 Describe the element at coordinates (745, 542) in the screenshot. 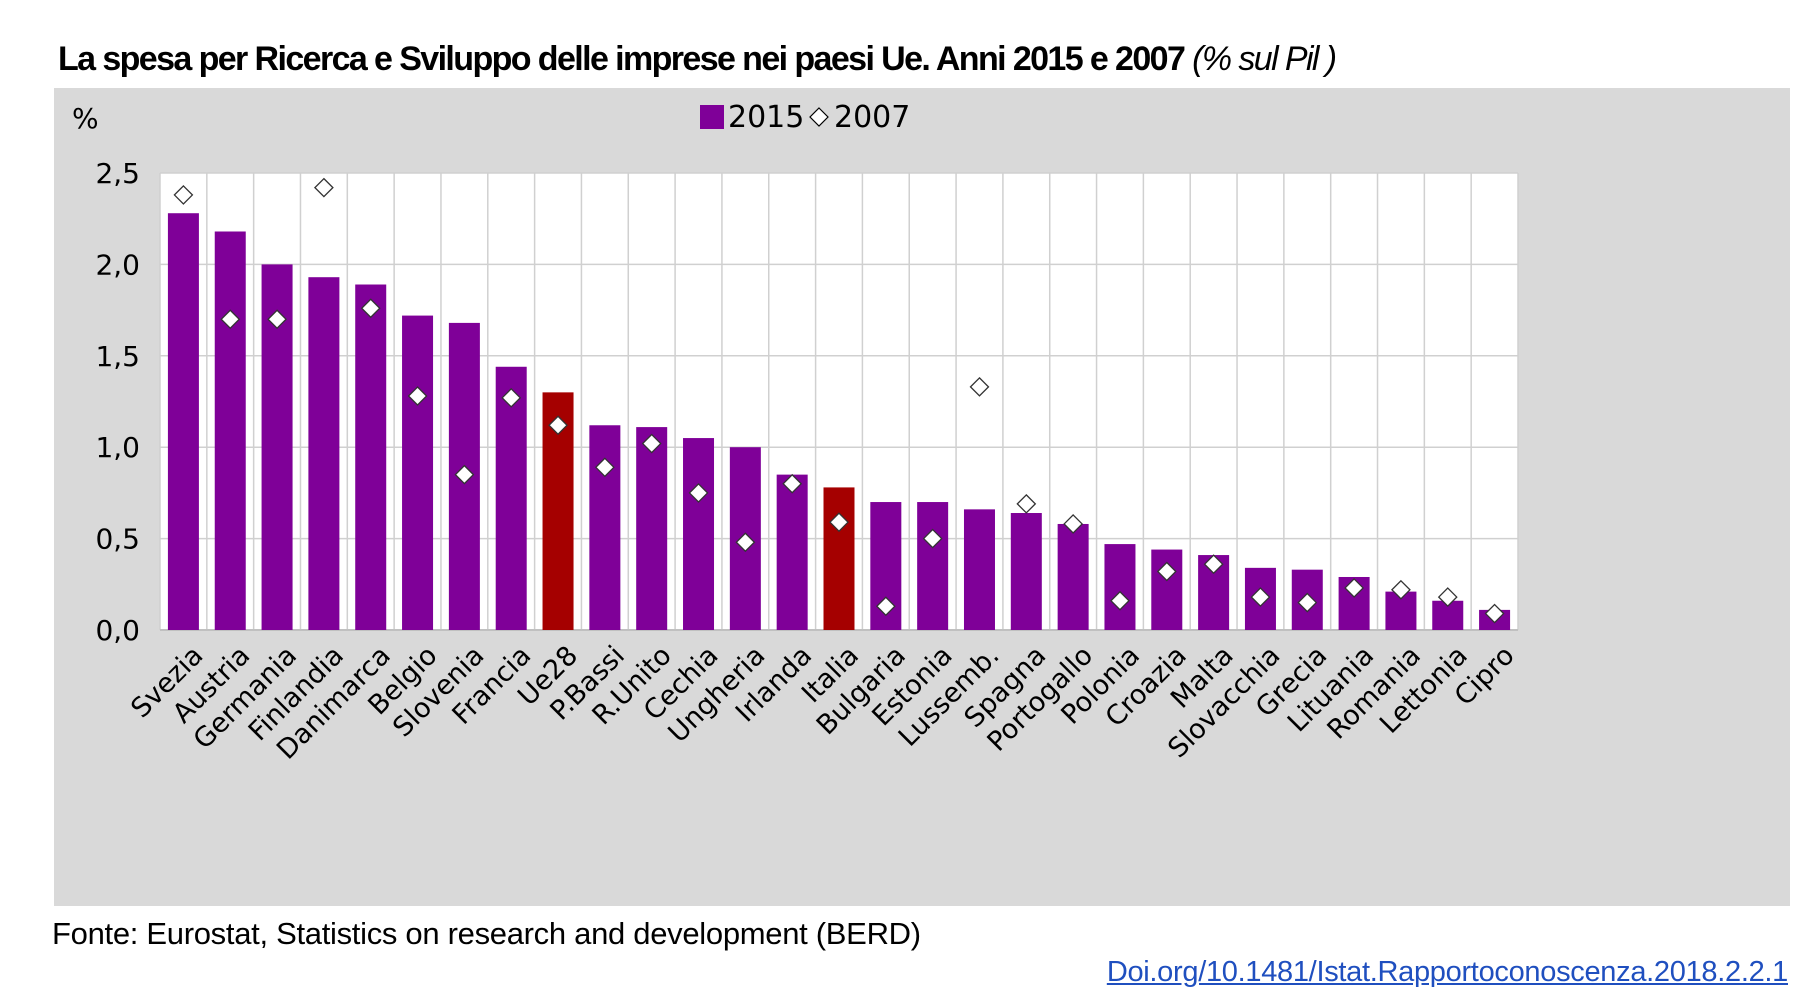

I see `marker-2007-ungheria` at that location.